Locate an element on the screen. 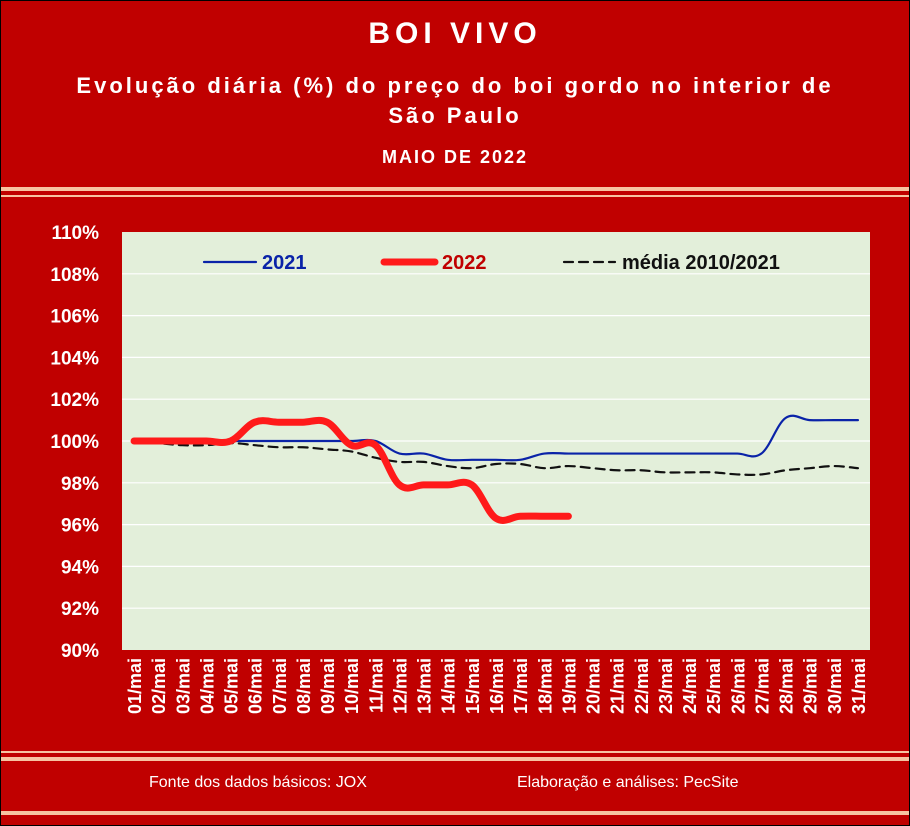 Image resolution: width=910 pixels, height=826 pixels. x-tick-label: 23/mai is located at coordinates (666, 686).